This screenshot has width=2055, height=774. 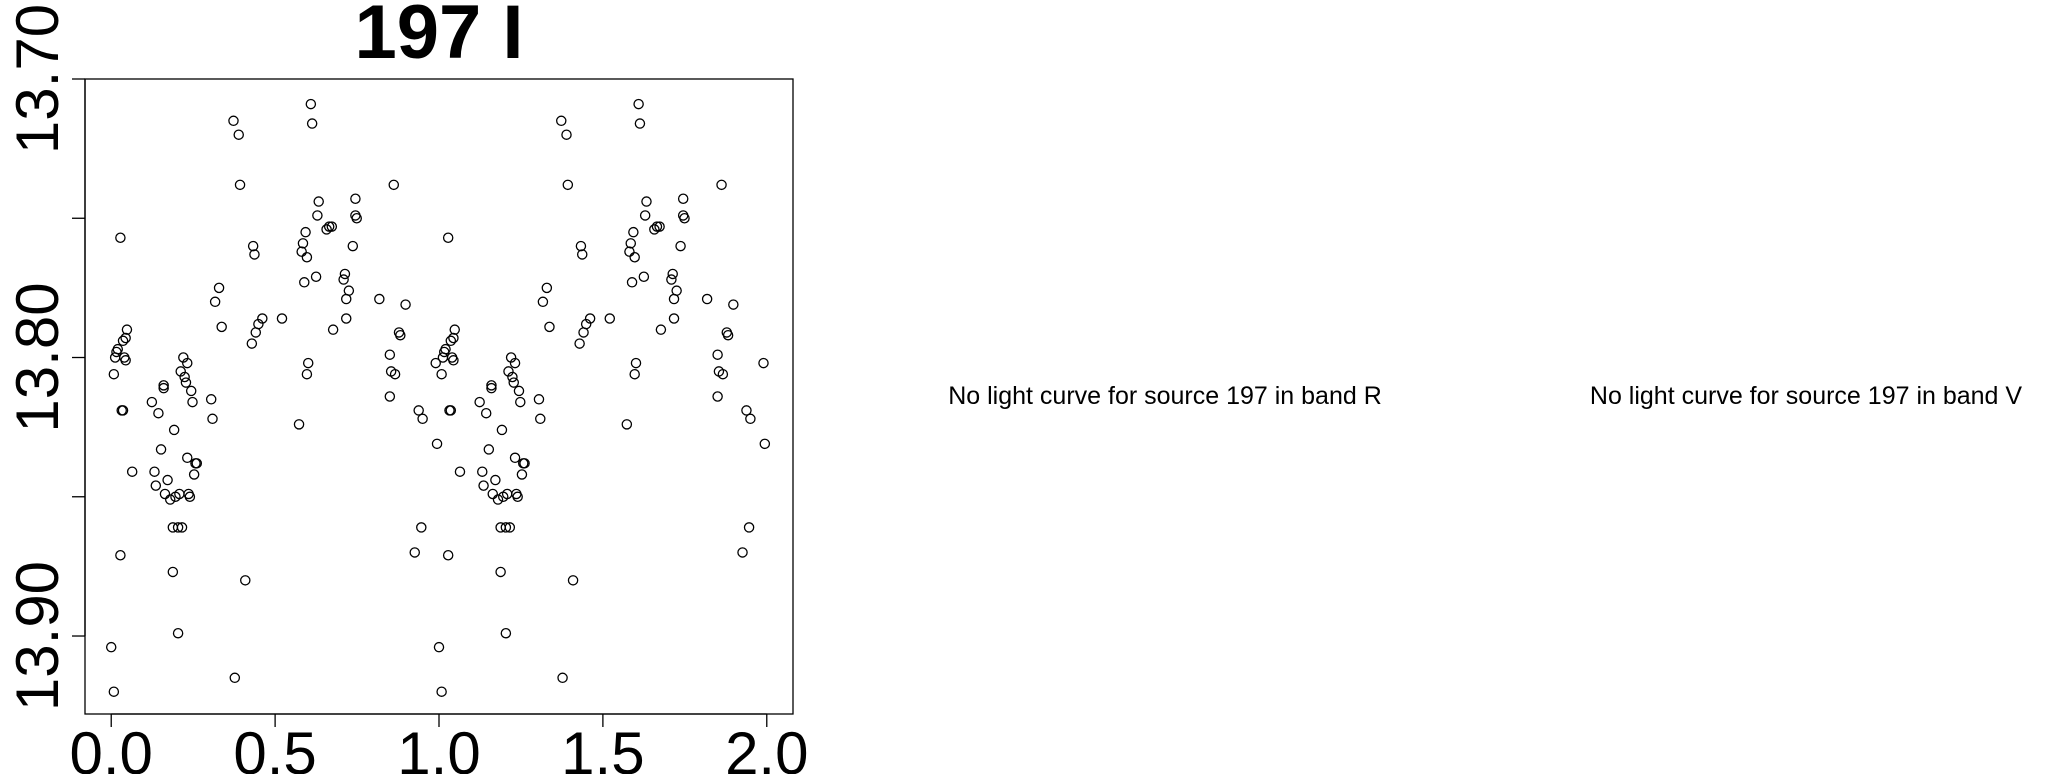 What do you see at coordinates (602, 747) in the screenshot?
I see `x-tick-label: 1.5` at bounding box center [602, 747].